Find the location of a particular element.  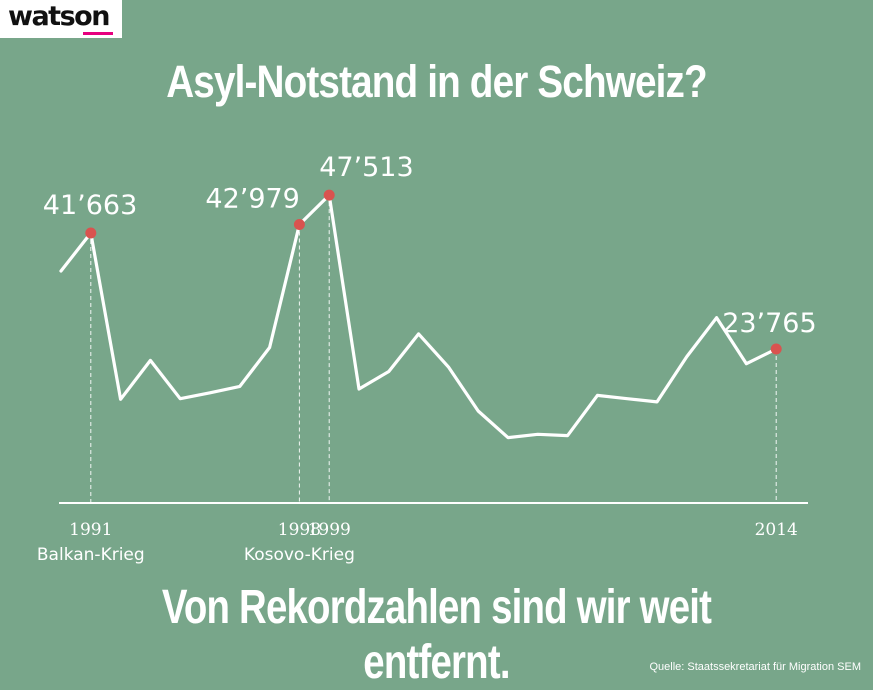

data-point-1998 is located at coordinates (299, 224).